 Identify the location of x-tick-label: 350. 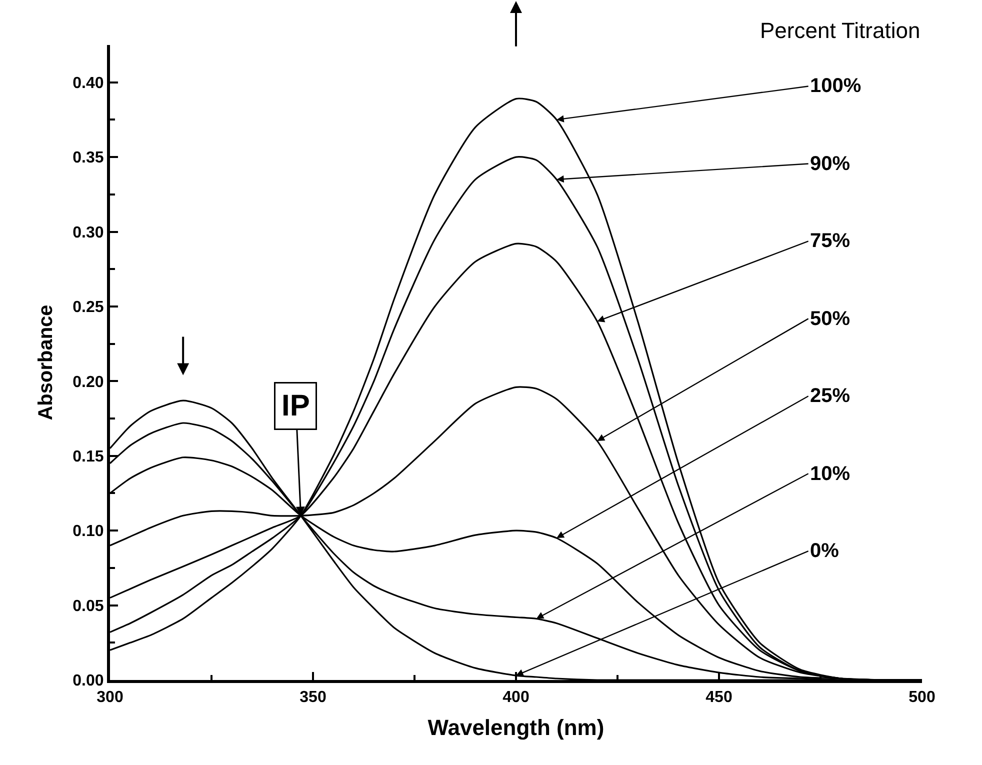
(313, 697).